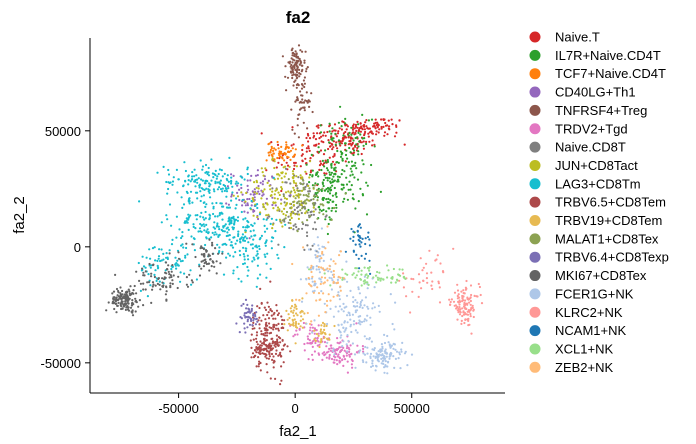 Image resolution: width=696 pixels, height=444 pixels. I want to click on series-malat1-cd8tex, so click(314, 205).